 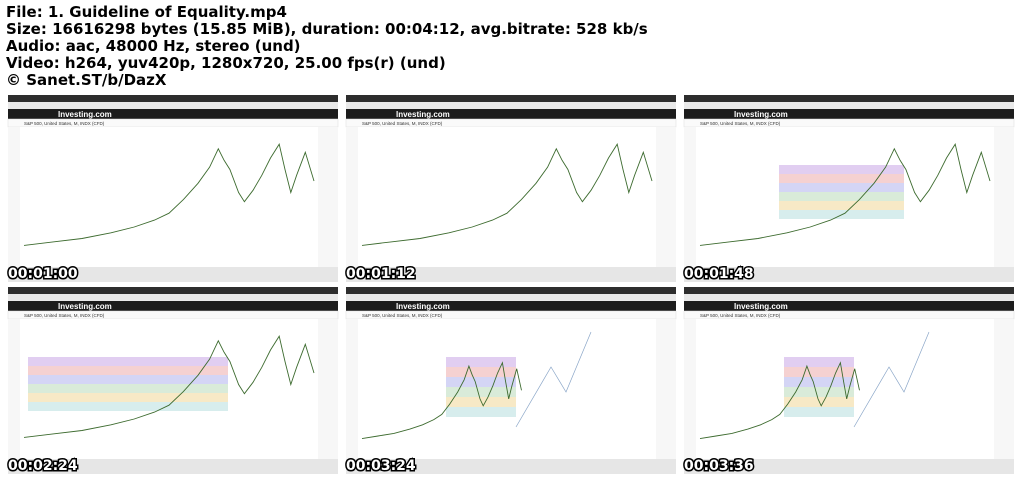 I want to click on timestamp: 00:01:00, so click(x=43, y=274).